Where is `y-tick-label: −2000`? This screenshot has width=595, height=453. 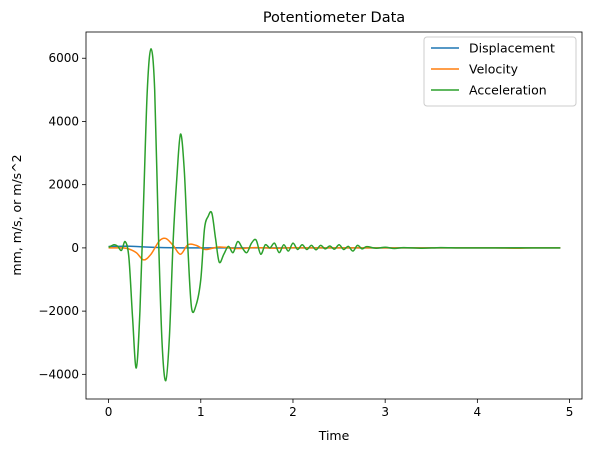 y-tick-label: −2000 is located at coordinates (58, 311).